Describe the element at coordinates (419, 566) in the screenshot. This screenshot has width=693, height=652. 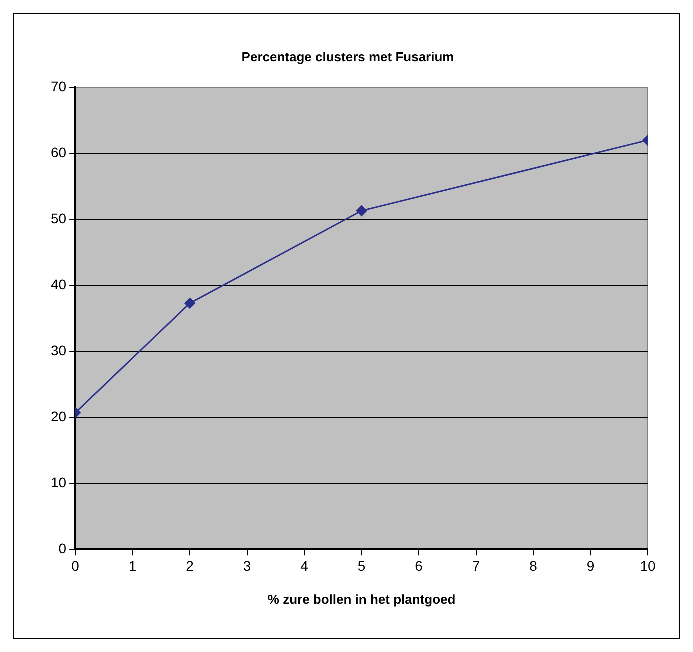
I see `x-tick-label: 6` at that location.